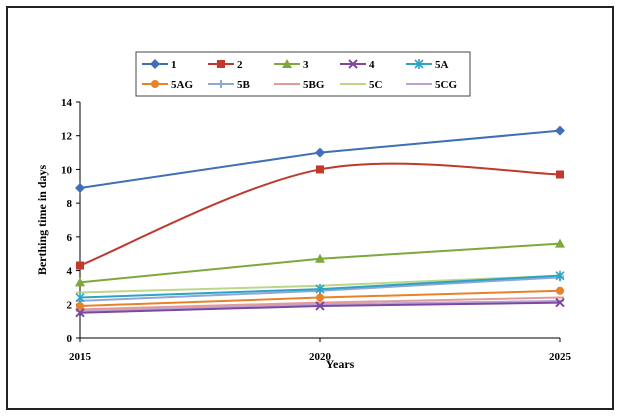 The height and width of the screenshot is (416, 624). What do you see at coordinates (376, 85) in the screenshot?
I see `legend-label: 5C` at bounding box center [376, 85].